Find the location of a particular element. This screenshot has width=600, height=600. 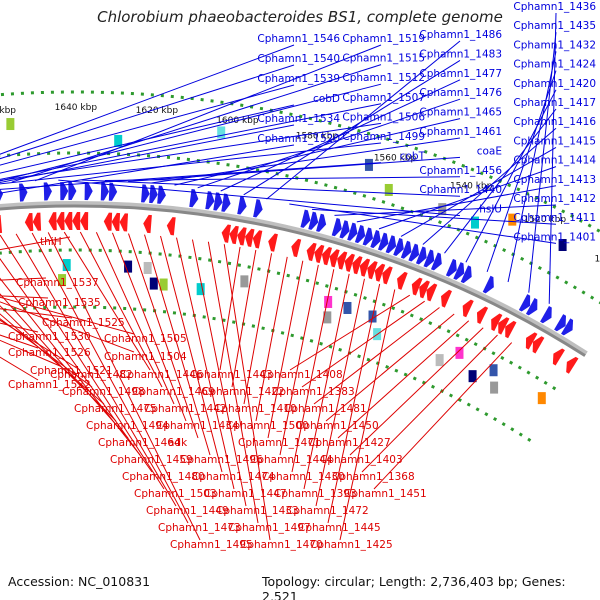

reverse-gene-label: Cphamn1_1403 is located at coordinates (361, 460).